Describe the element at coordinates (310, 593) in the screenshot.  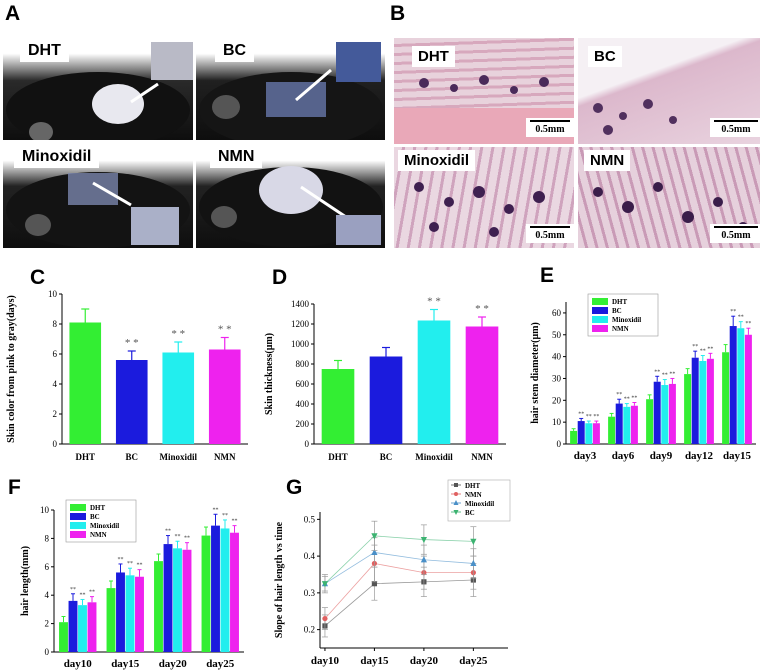
I see `y-tick-label: 0.3` at that location.